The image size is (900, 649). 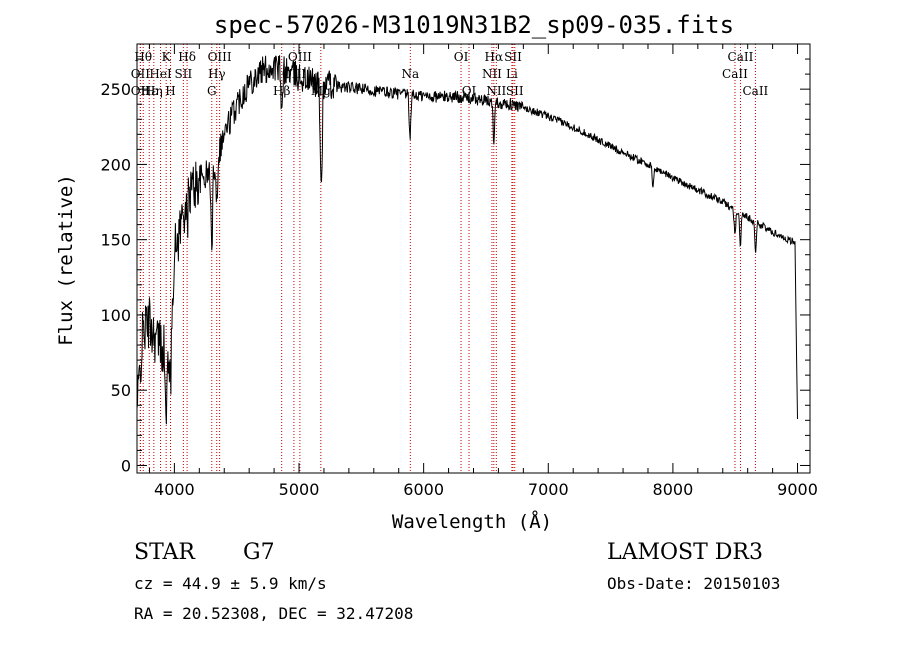 What do you see at coordinates (115, 315) in the screenshot?
I see `y-tick-label: 100` at bounding box center [115, 315].